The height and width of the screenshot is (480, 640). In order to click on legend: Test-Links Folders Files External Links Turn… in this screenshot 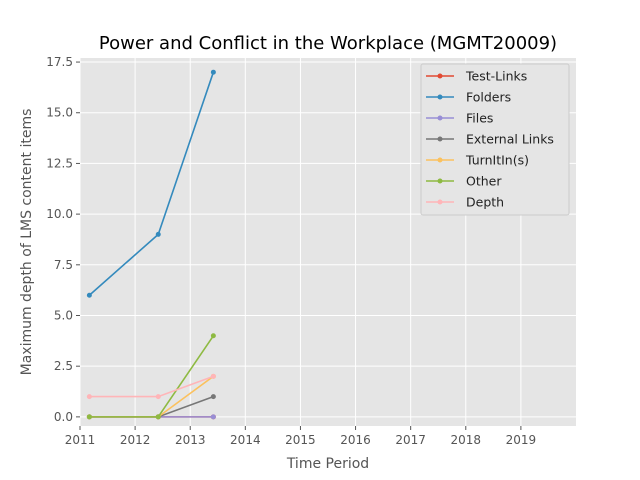, I will do `click(495, 139)`.